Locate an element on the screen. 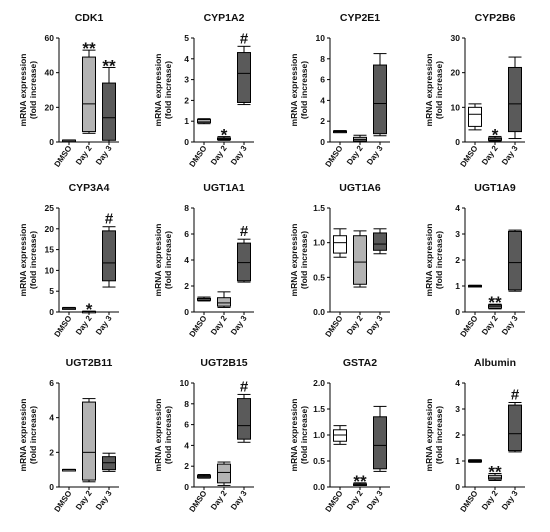 The width and height of the screenshot is (550, 532). chart-title: CYP1A2 is located at coordinates (224, 18).